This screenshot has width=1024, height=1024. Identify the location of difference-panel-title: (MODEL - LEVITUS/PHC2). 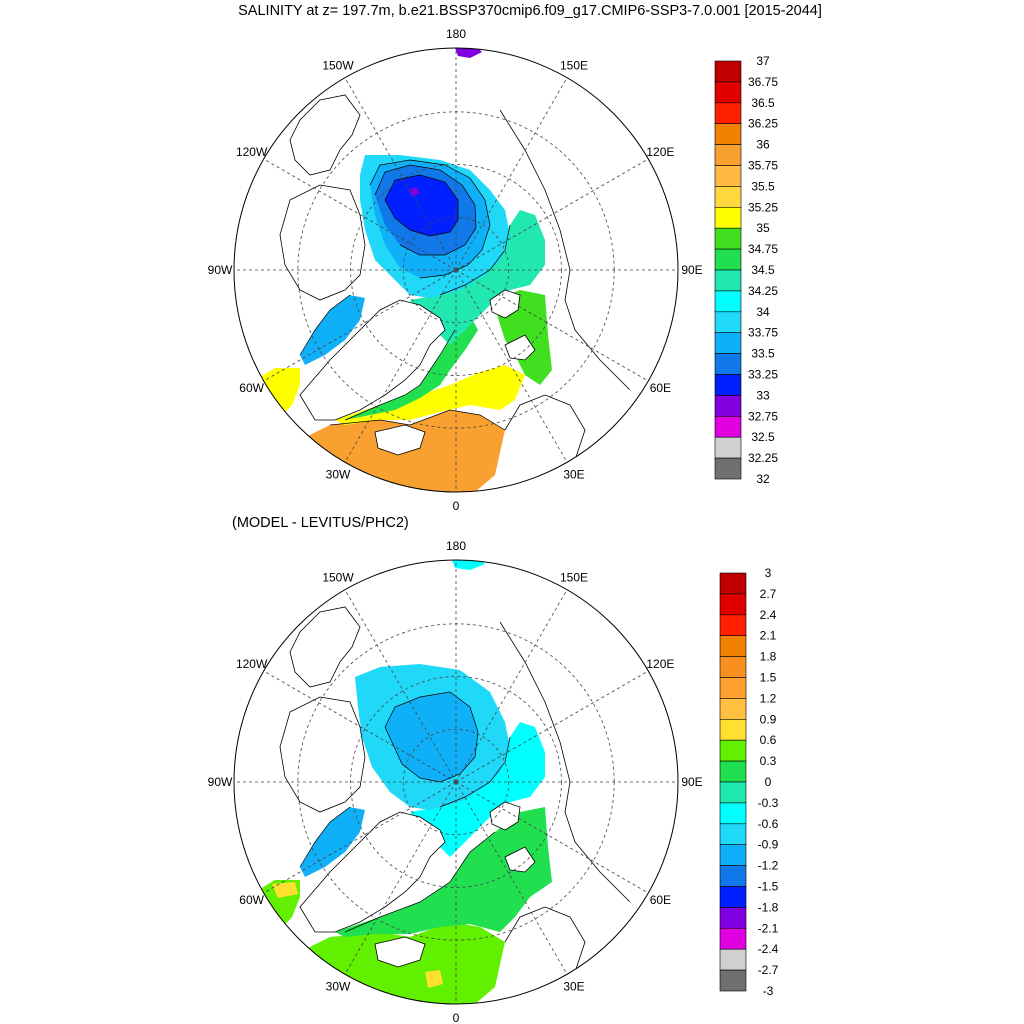
(320, 523).